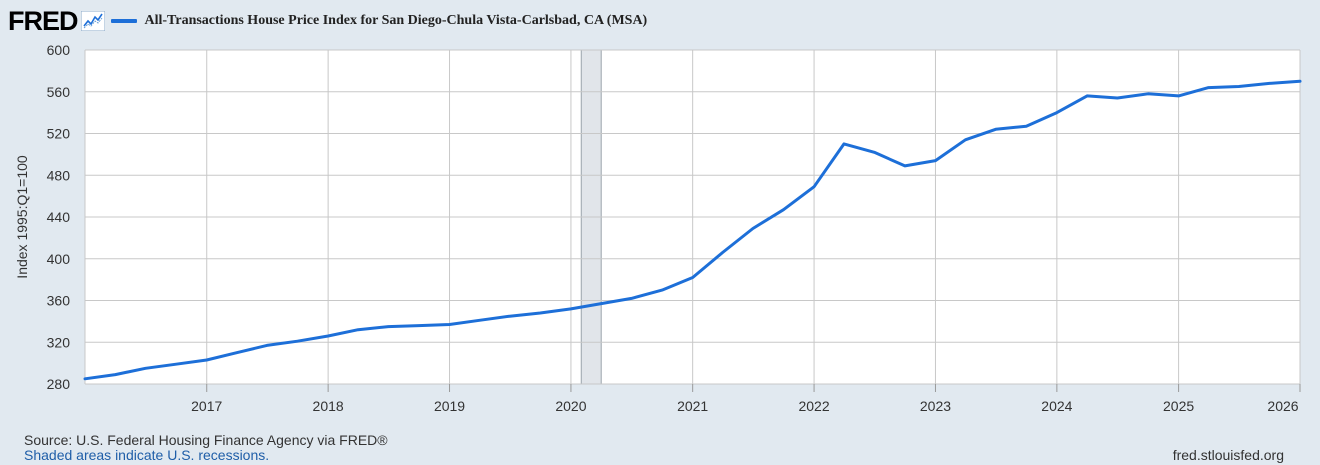 The height and width of the screenshot is (465, 1320). I want to click on x-tick-label: 2025, so click(1178, 406).